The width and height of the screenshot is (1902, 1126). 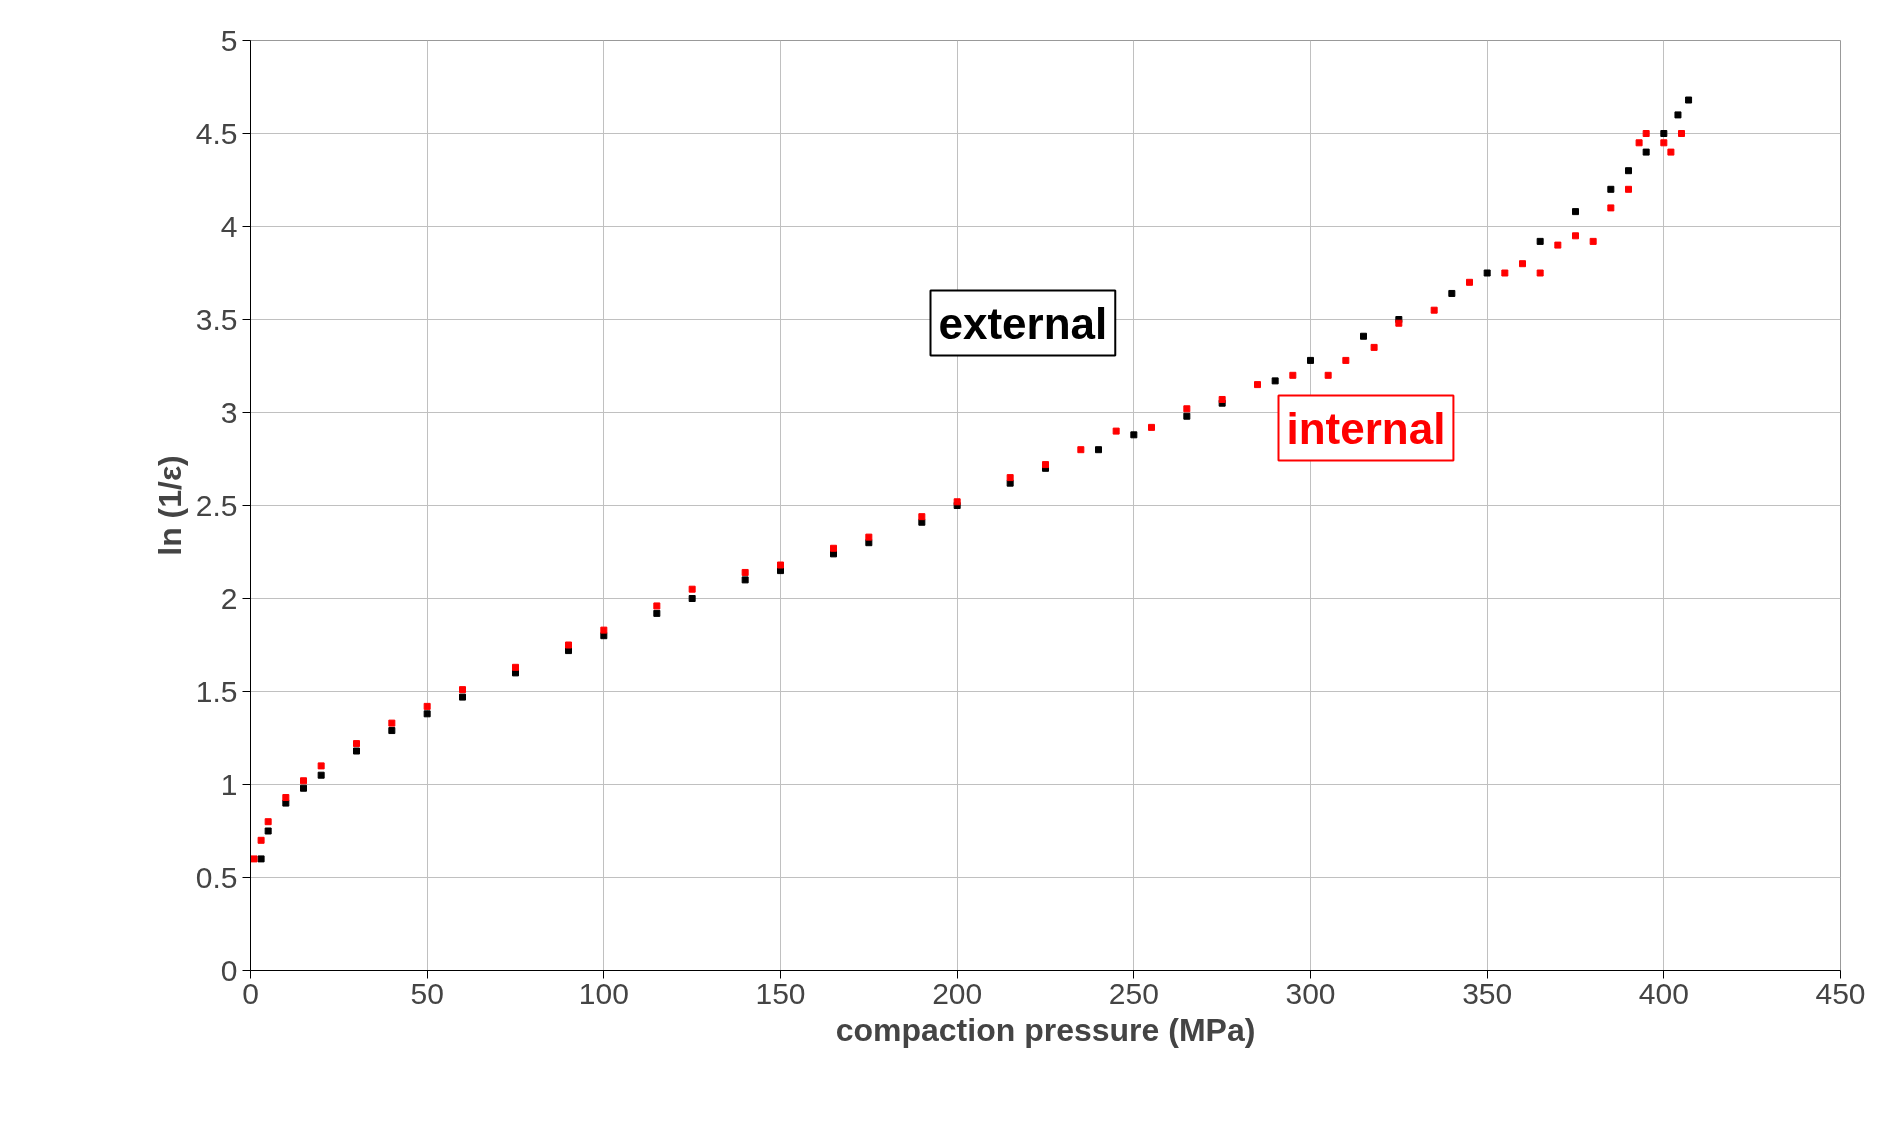 I want to click on y-axis-title: ln (1/ε), so click(x=169, y=505).